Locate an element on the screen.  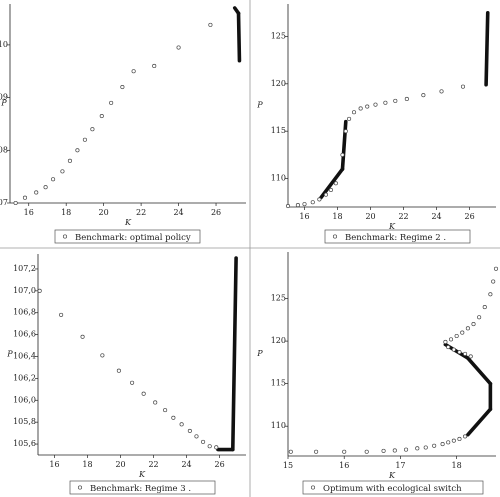
legend-marker is located at coordinates (80, 487).